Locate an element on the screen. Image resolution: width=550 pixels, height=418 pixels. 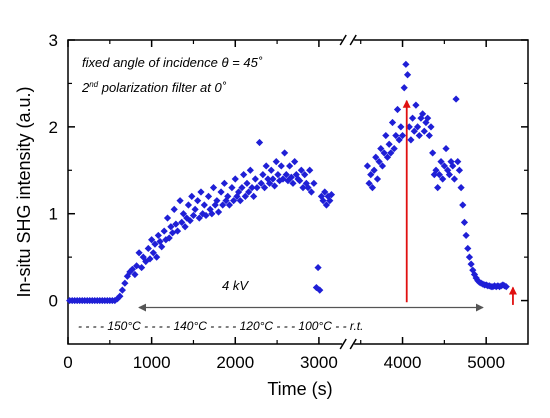
axis-break-marks is located at coordinates (348, 192).